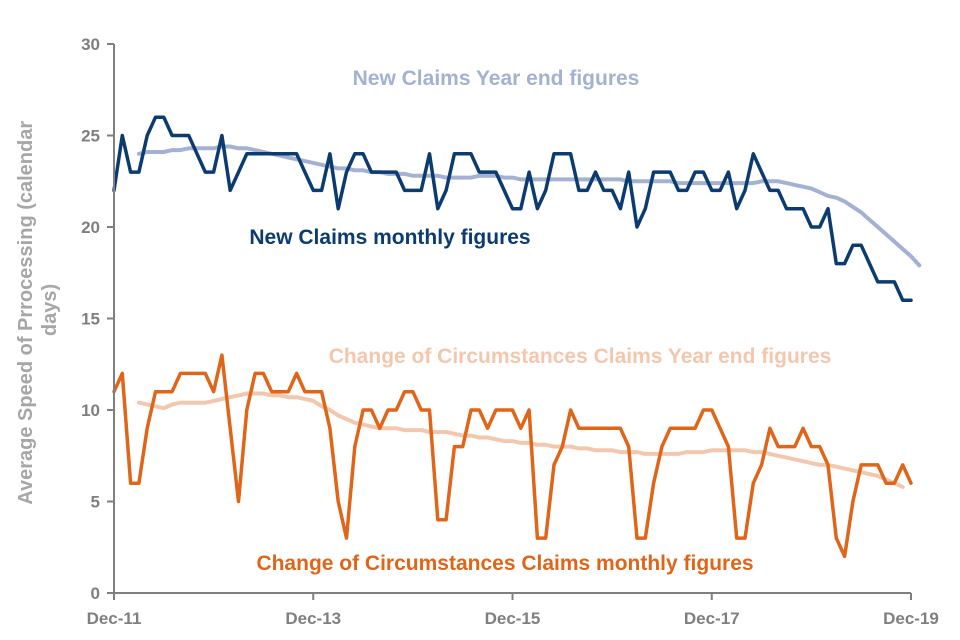  Describe the element at coordinates (95, 593) in the screenshot. I see `y-tick-label: 0` at that location.